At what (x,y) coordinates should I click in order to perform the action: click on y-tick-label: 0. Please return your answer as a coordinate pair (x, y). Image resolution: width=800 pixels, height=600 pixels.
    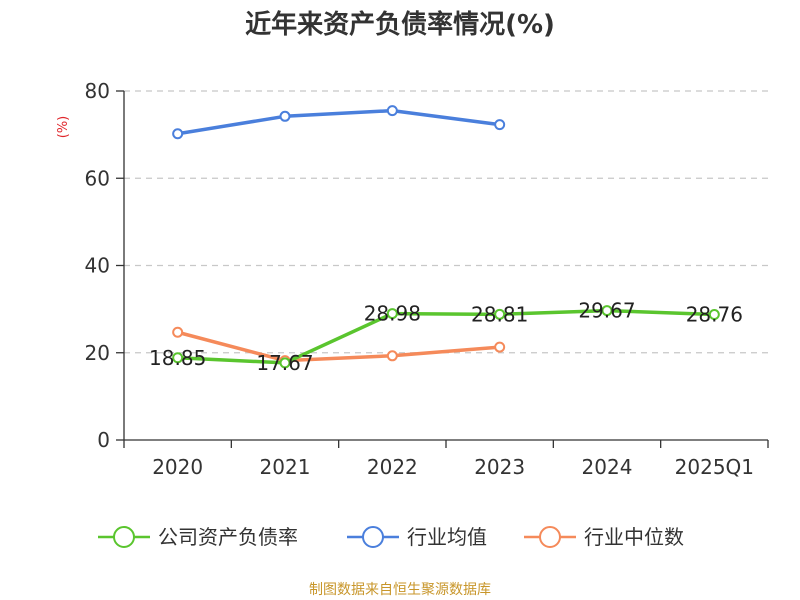
    Looking at the image, I should click on (103, 440).